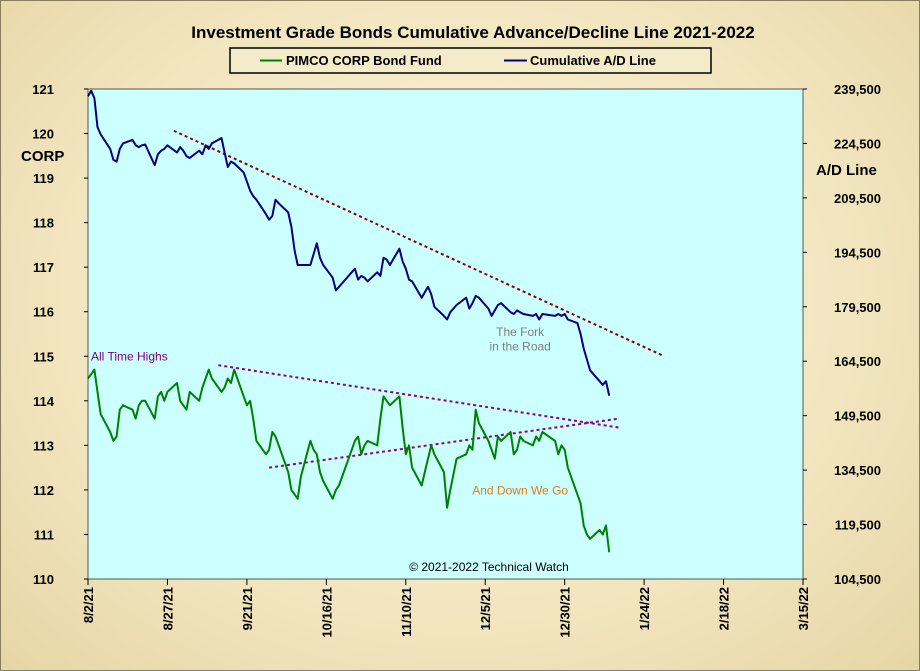 The width and height of the screenshot is (920, 671). I want to click on right-tick-label: 149,500, so click(857, 416).